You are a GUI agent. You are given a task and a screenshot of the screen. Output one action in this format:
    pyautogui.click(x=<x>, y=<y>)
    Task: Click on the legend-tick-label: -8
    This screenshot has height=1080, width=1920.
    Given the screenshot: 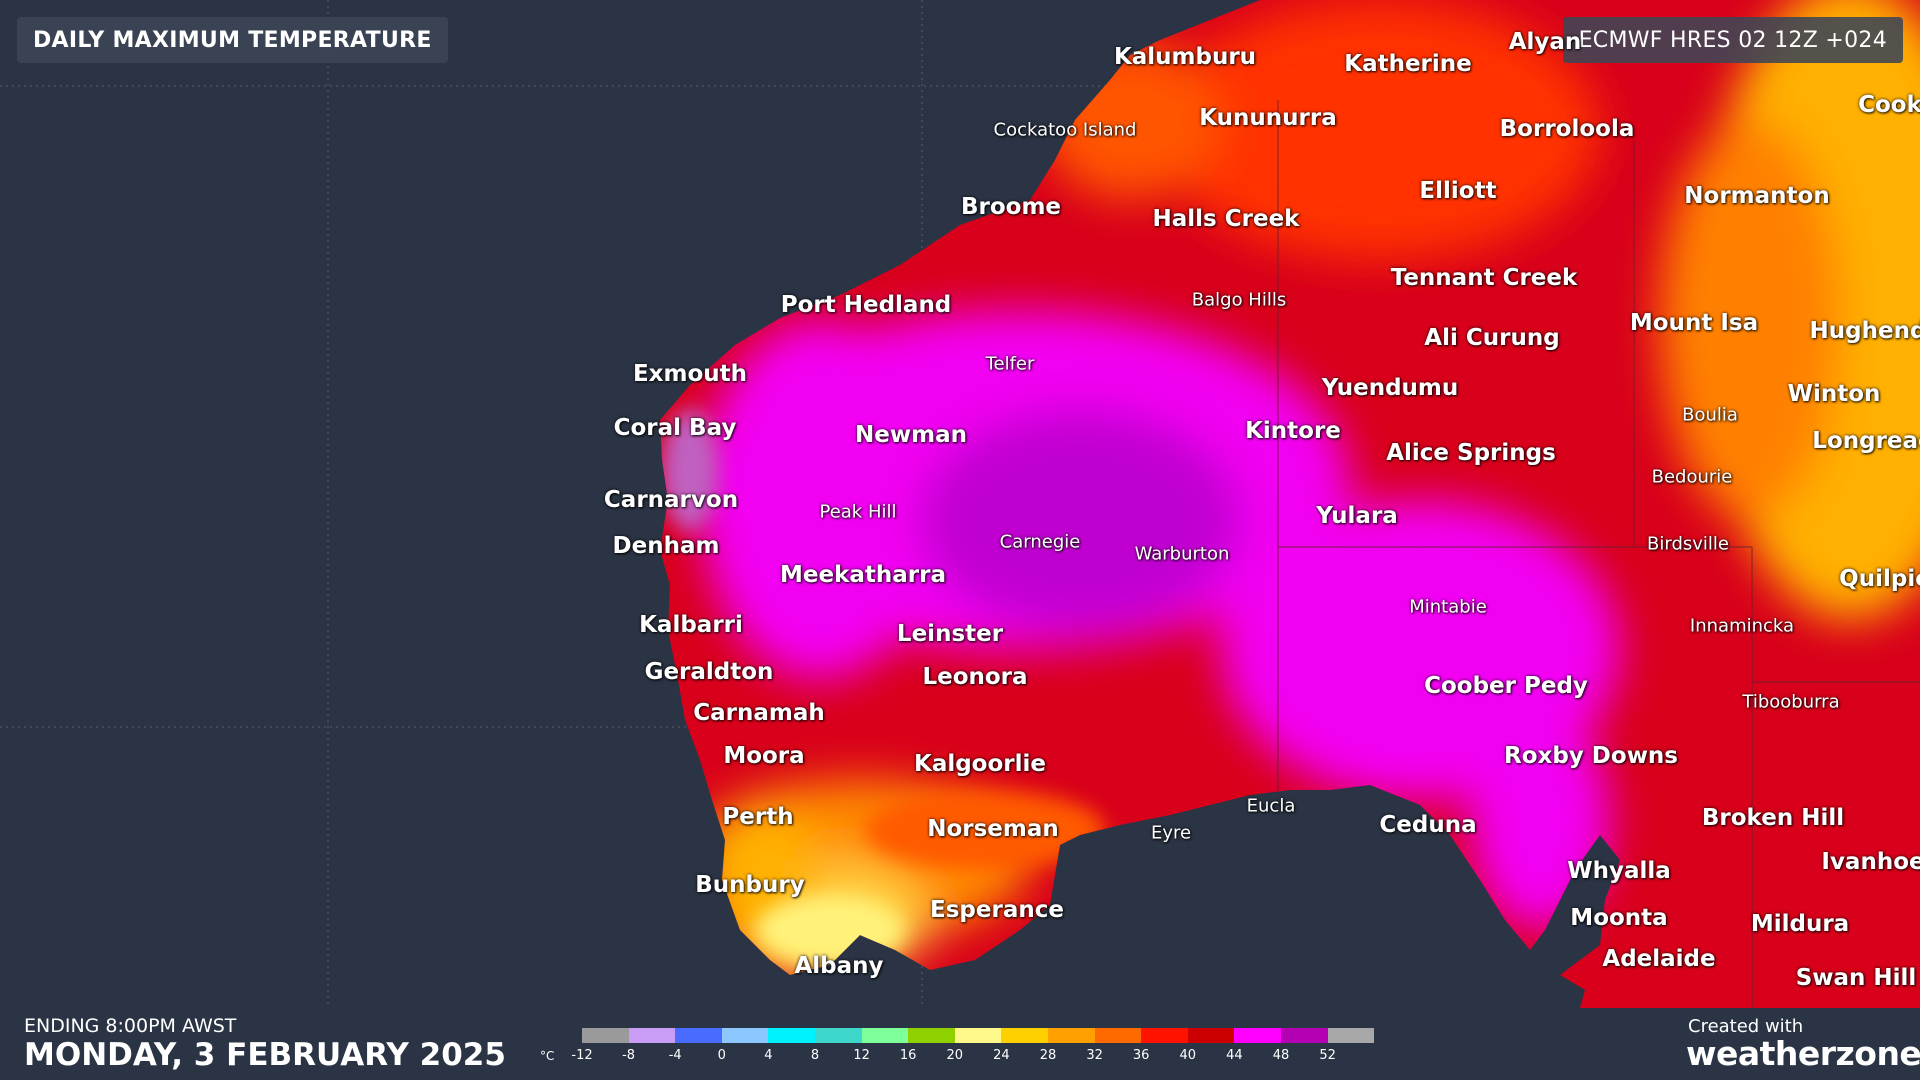 What is the action you would take?
    pyautogui.click(x=629, y=1055)
    